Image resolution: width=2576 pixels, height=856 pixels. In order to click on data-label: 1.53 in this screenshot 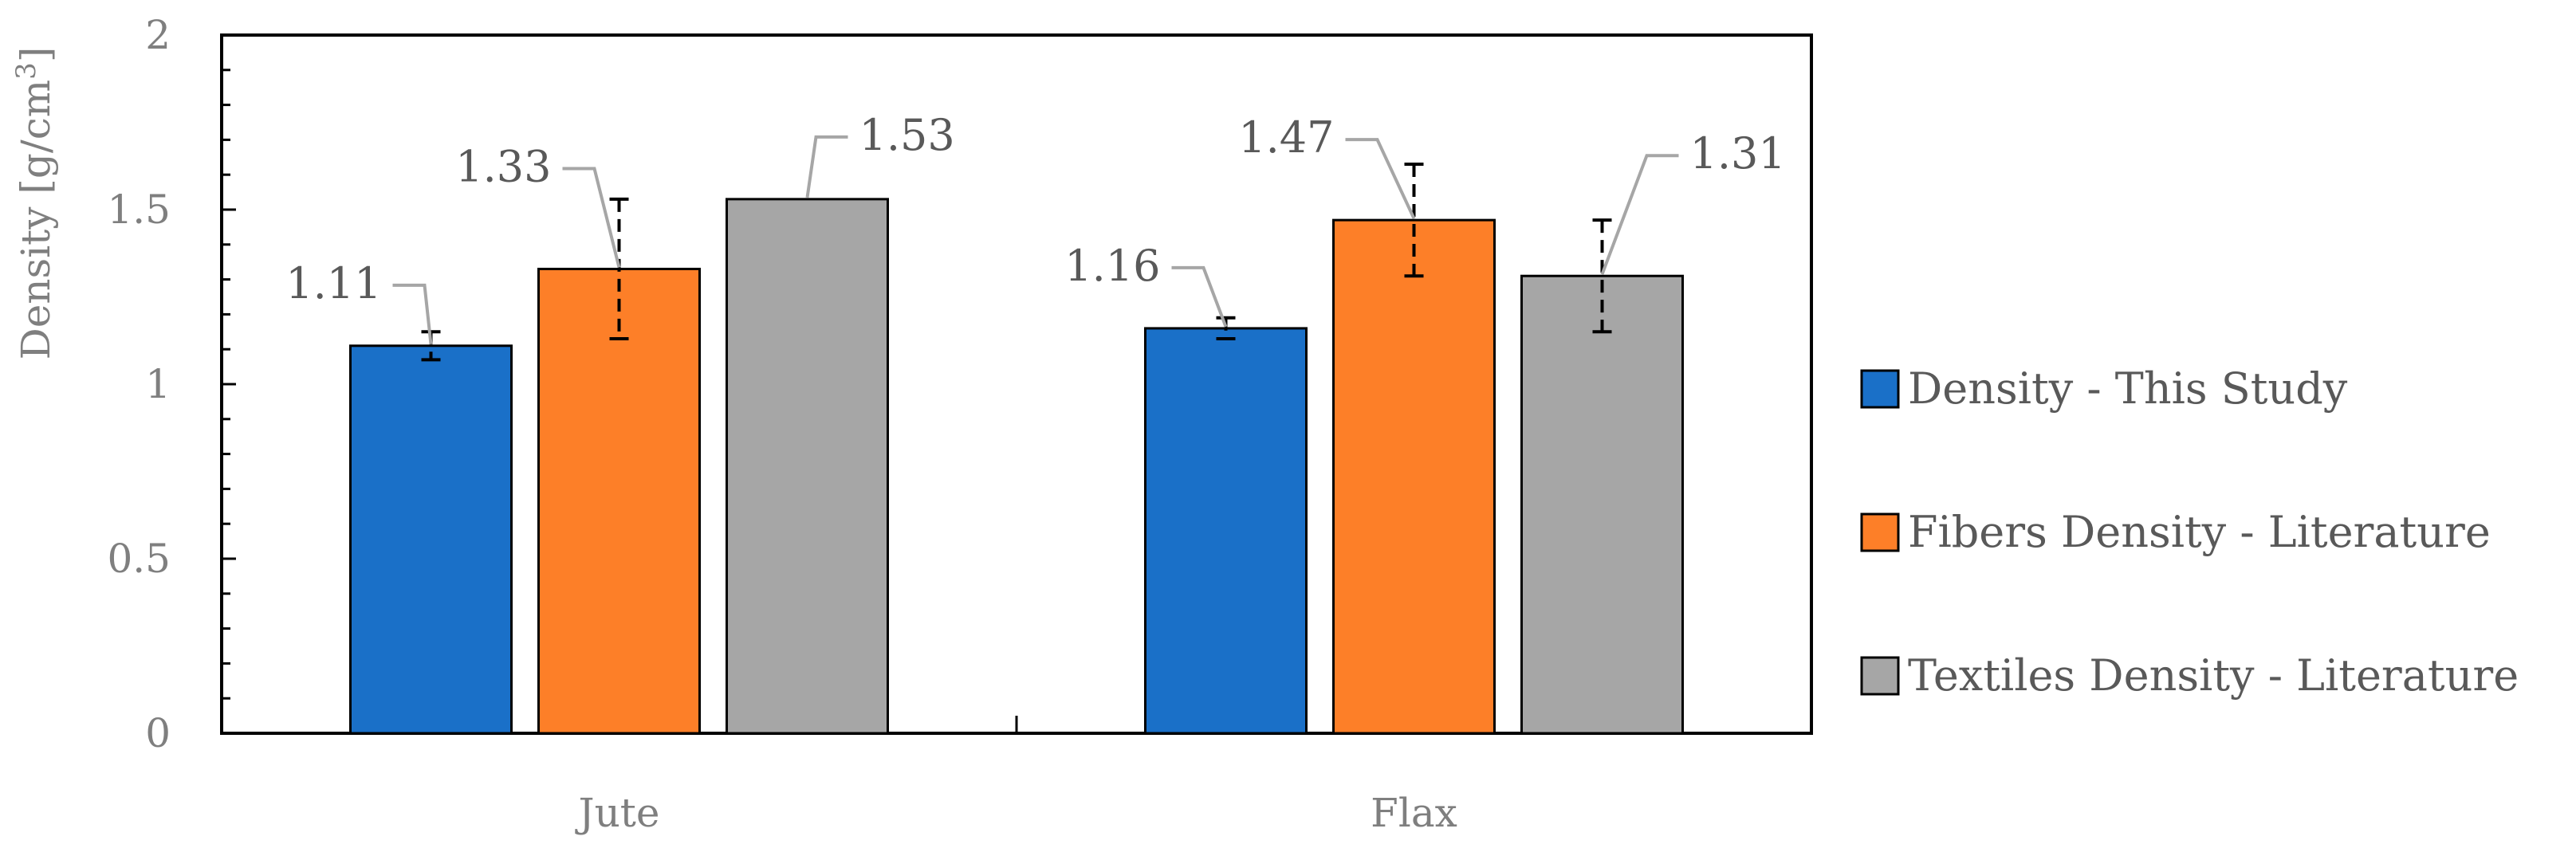, I will do `click(907, 135)`.